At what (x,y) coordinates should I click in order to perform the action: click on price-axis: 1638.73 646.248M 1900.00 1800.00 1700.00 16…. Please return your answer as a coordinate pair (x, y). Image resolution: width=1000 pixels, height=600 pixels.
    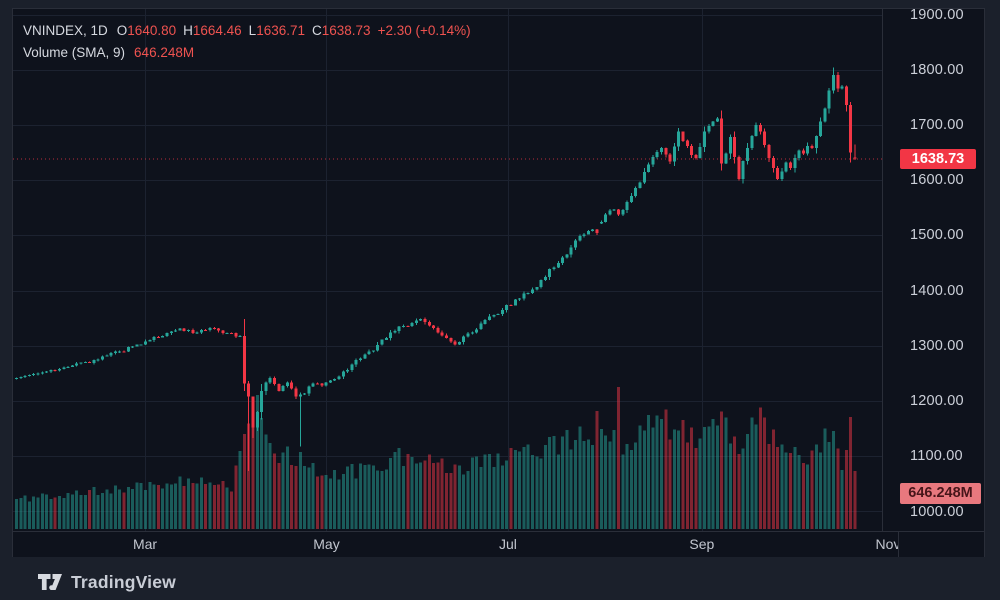
    Looking at the image, I should click on (933, 268).